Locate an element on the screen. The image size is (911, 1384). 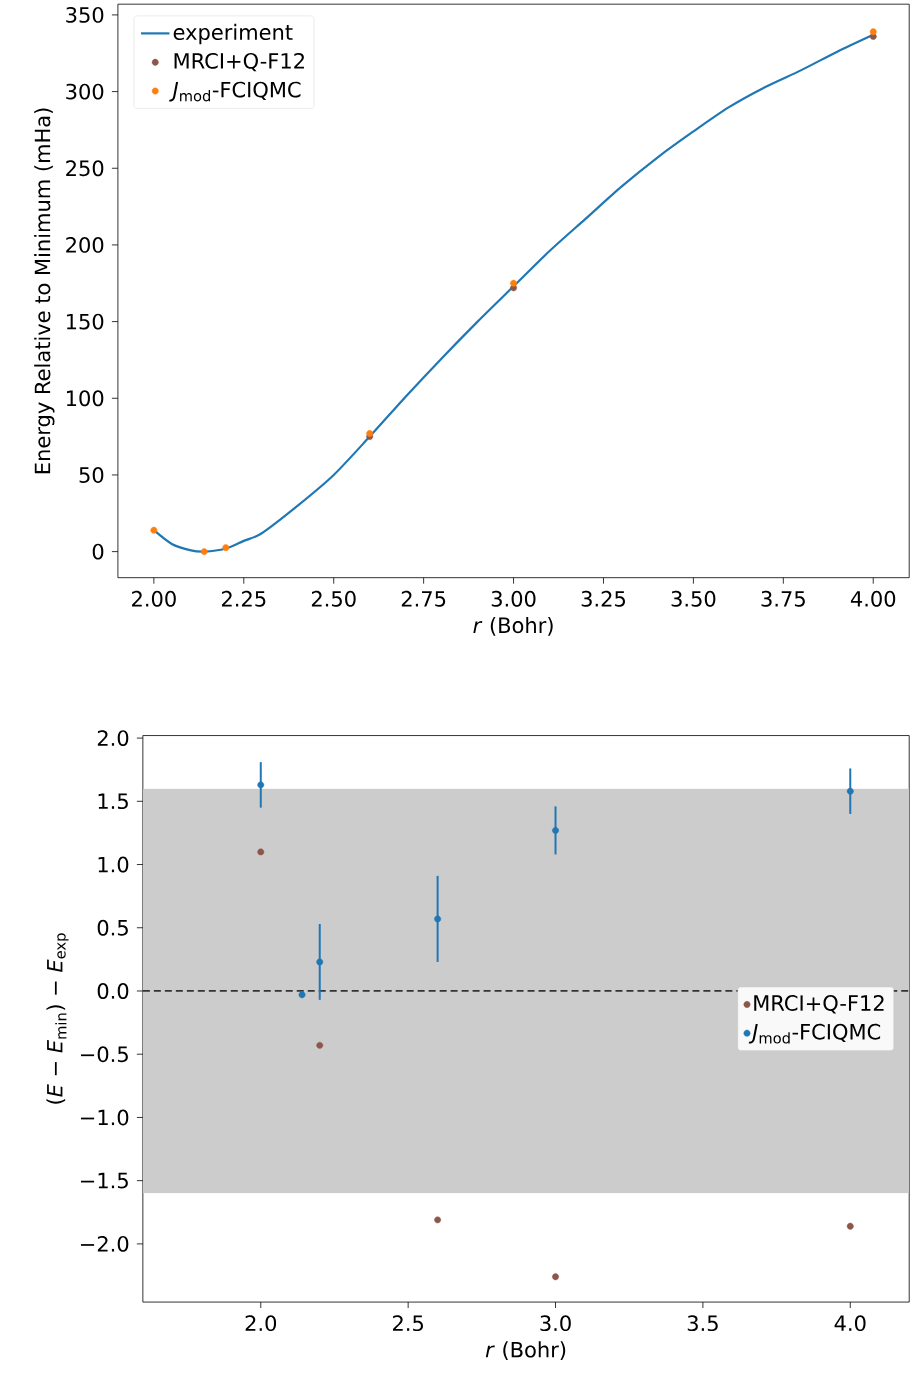
y-tick-label: 300 is located at coordinates (85, 91).